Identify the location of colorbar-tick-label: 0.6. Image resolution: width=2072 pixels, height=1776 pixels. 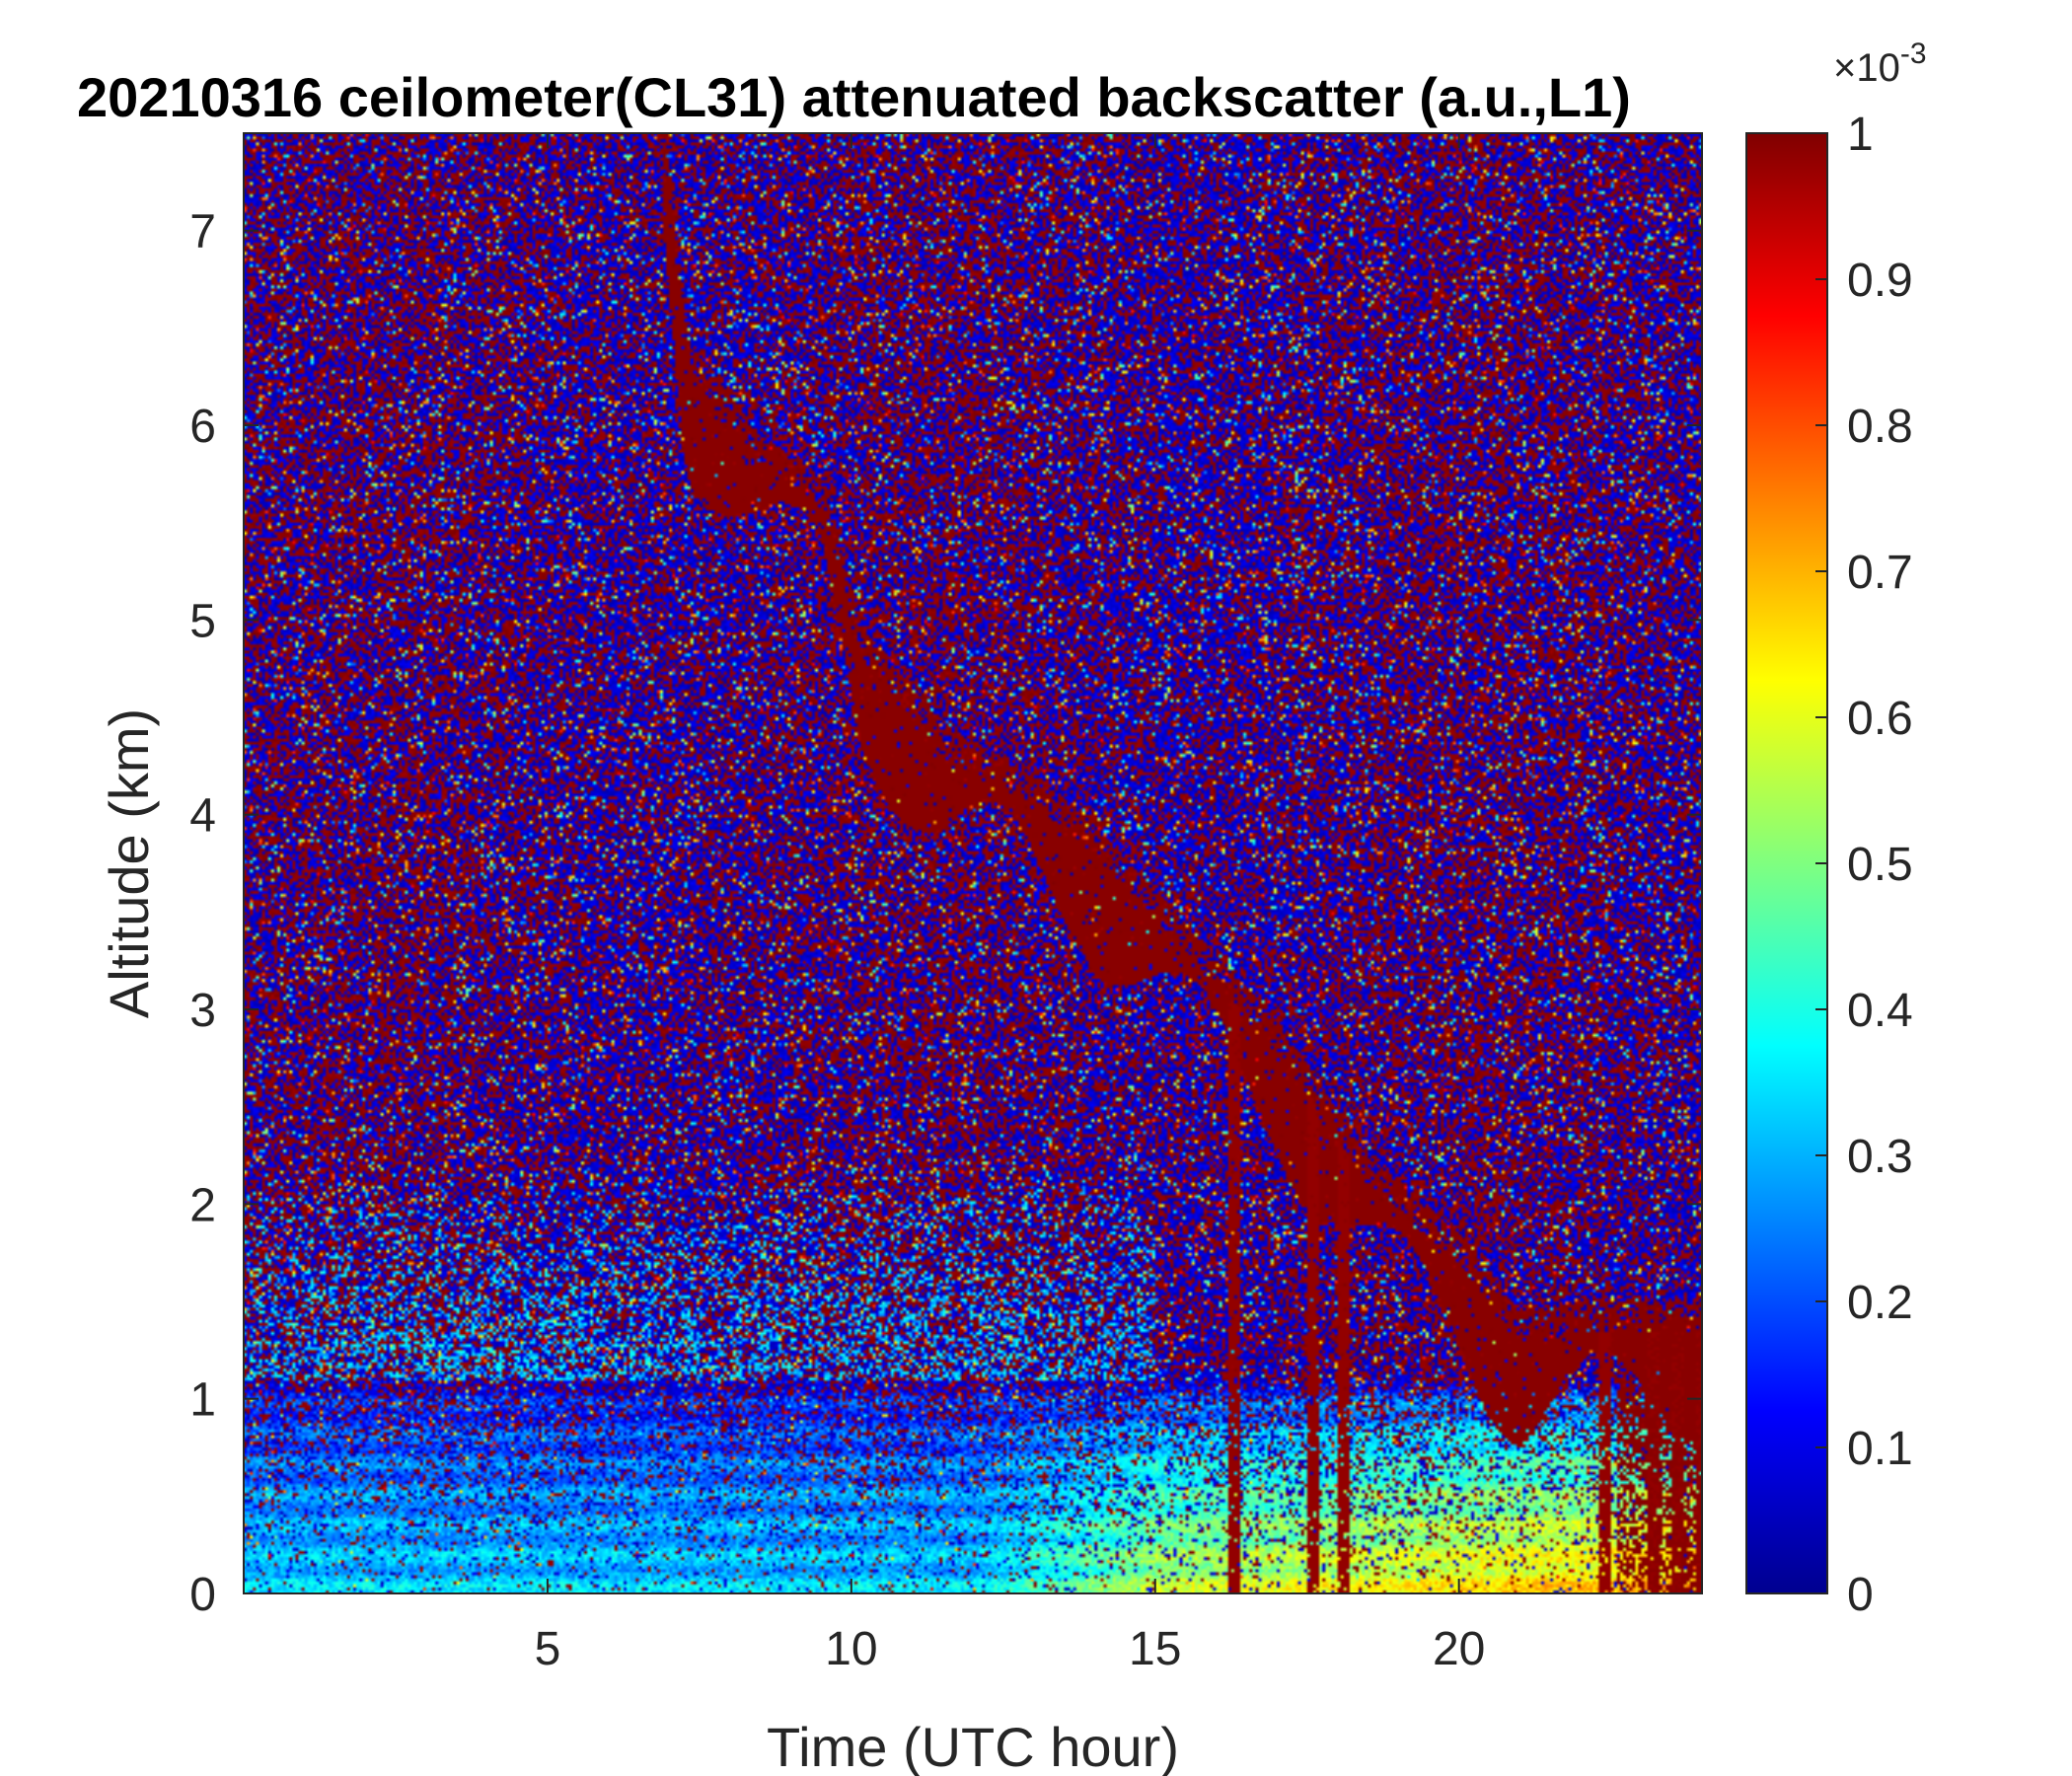
(1880, 719).